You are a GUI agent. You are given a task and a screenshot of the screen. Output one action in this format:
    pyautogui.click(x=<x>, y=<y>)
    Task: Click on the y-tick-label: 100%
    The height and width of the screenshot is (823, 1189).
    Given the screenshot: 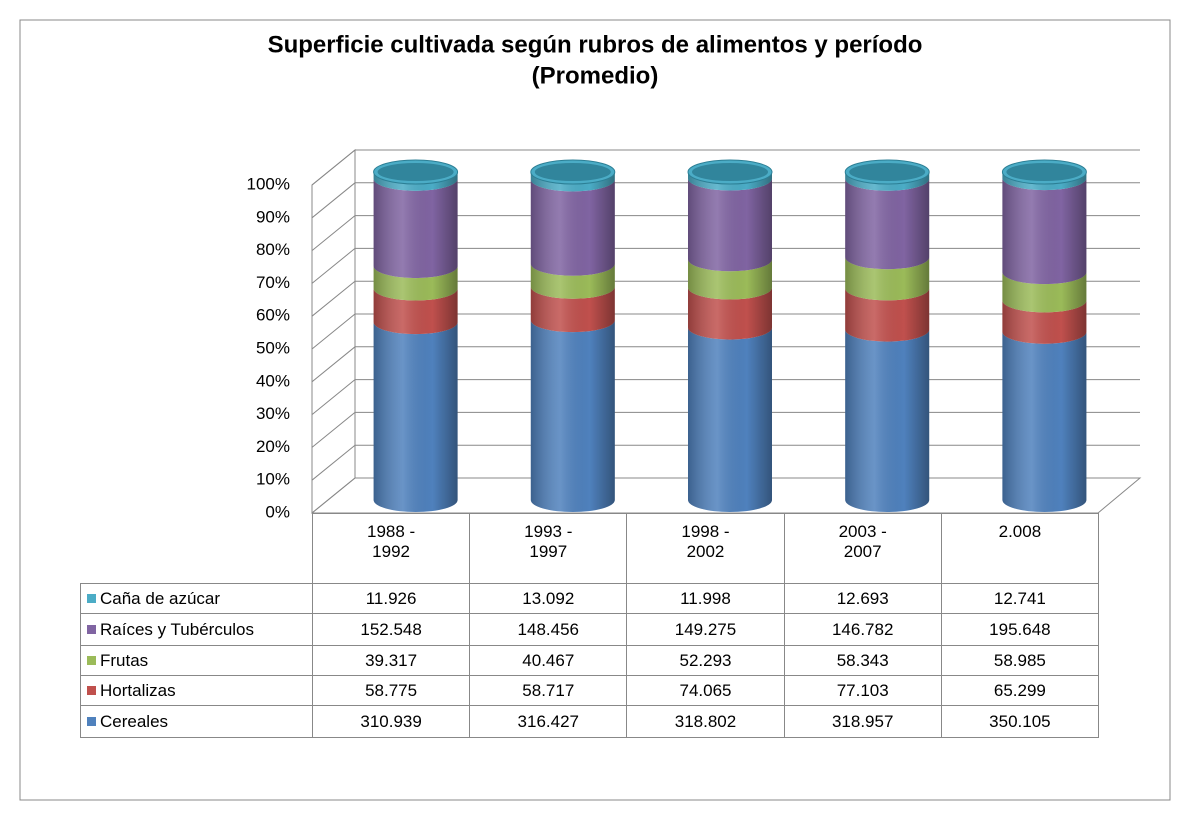 What is the action you would take?
    pyautogui.click(x=268, y=183)
    